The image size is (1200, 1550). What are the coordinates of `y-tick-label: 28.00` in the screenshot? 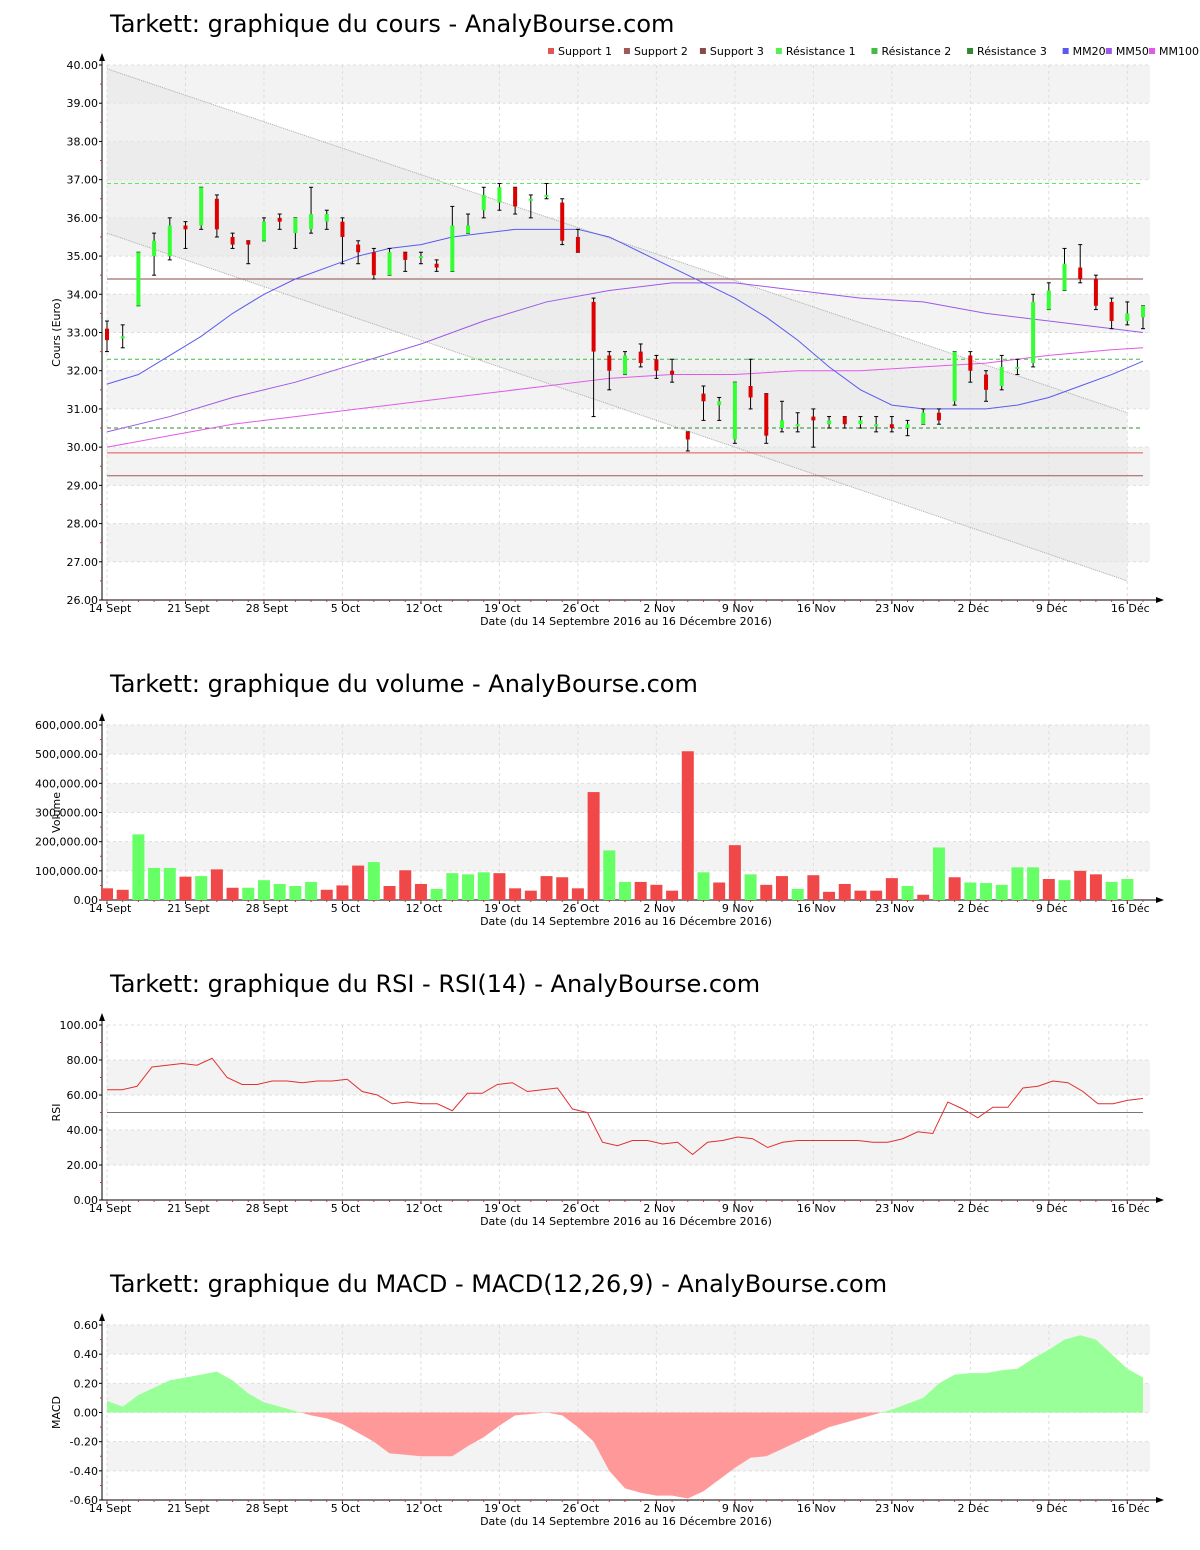 It's located at (83, 524).